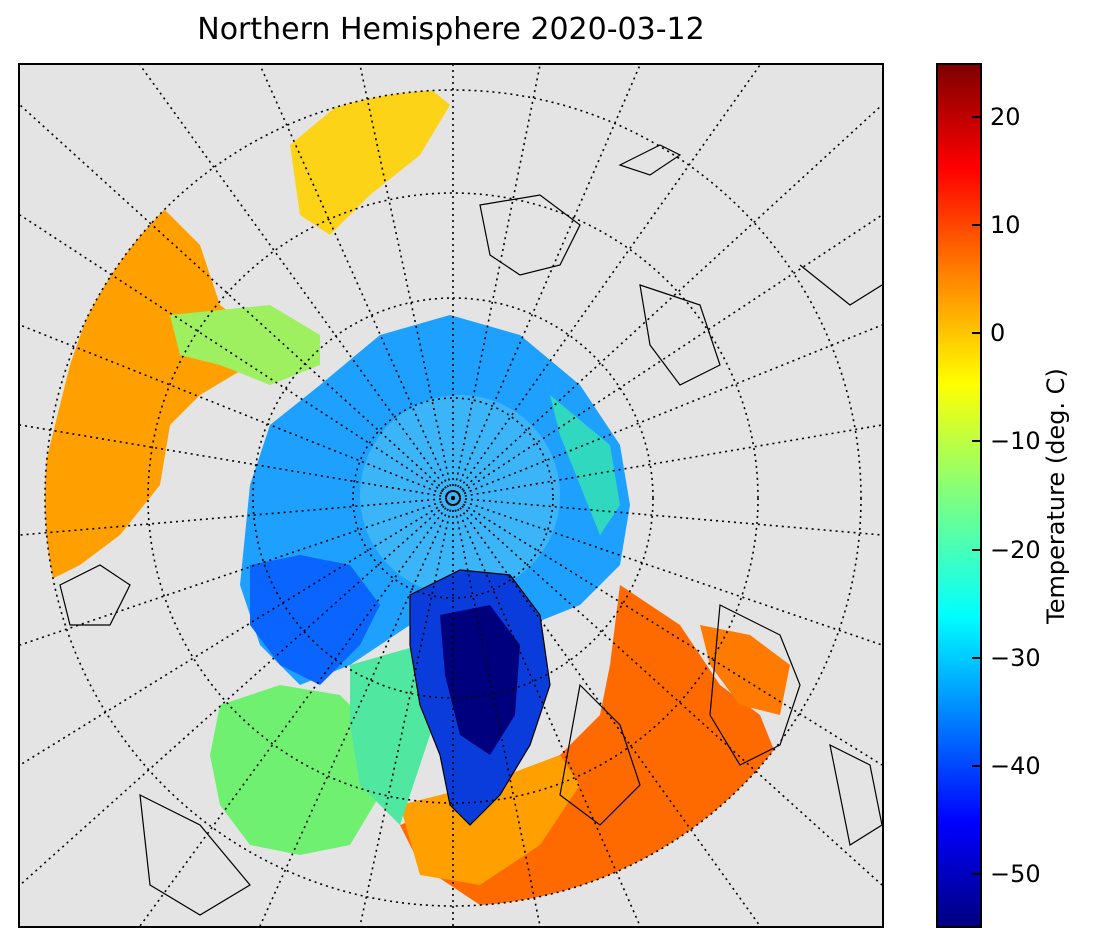 This screenshot has width=1108, height=946. Describe the element at coordinates (1015, 873) in the screenshot. I see `colorbar-tick-label: −50` at that location.